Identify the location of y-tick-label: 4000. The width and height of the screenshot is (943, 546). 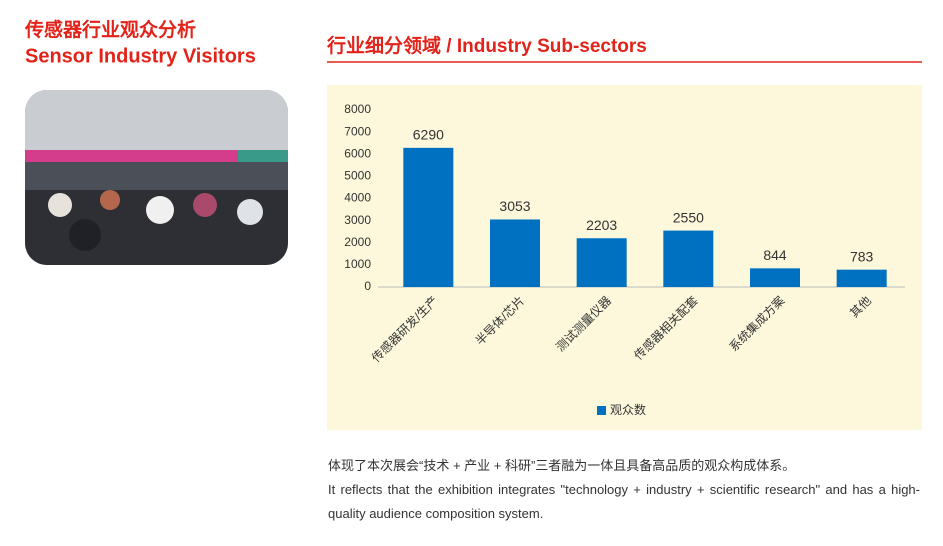
(357, 198).